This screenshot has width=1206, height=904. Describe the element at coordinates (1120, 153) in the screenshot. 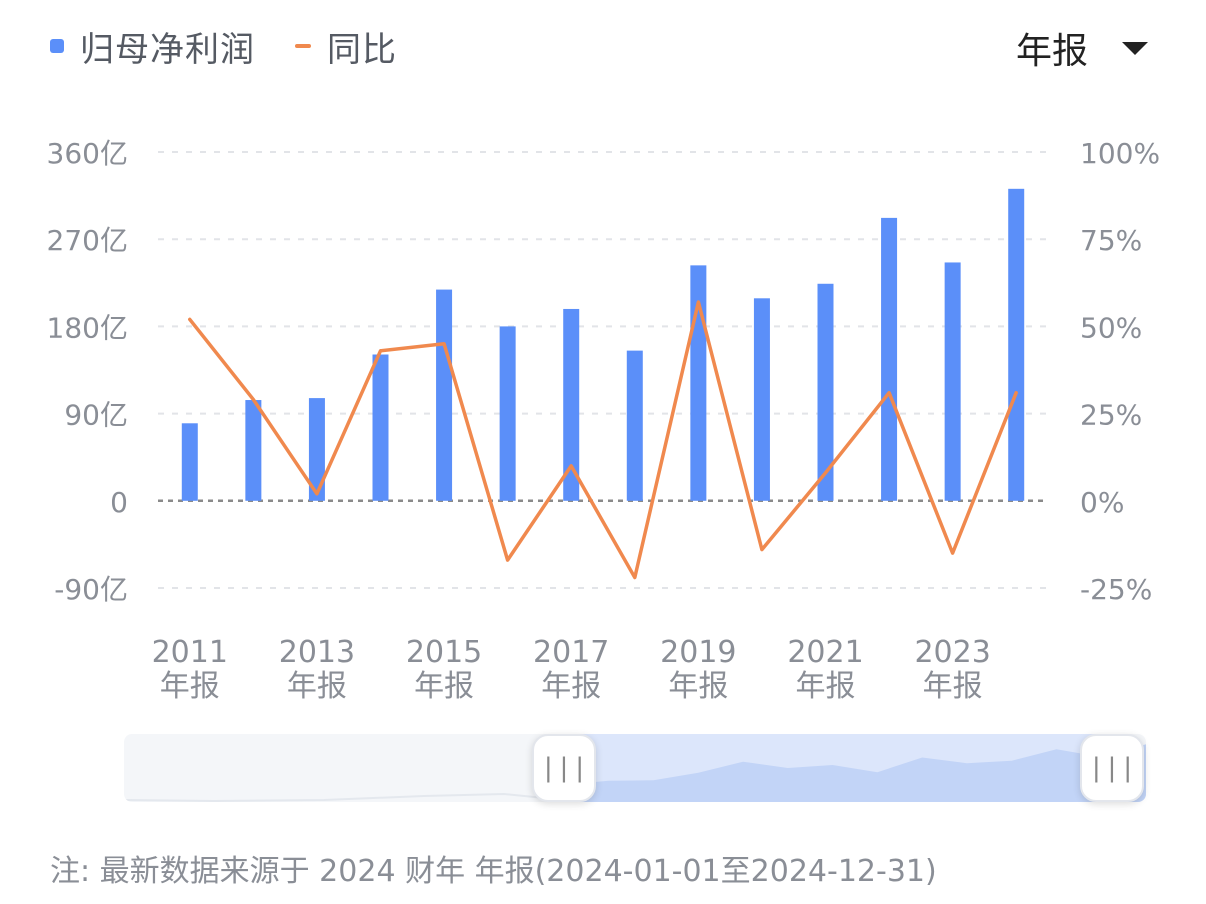

I see `y-right-tick-label: 100%` at that location.